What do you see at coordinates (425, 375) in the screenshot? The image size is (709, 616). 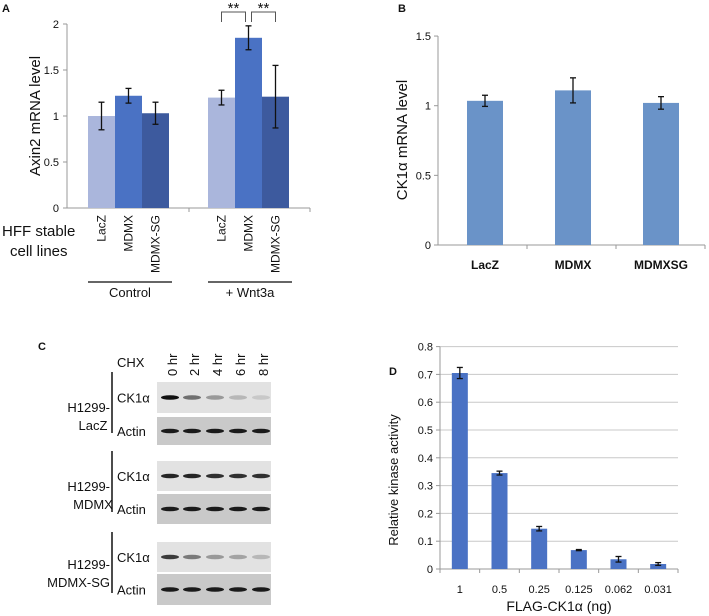 I see `d-y-tick-label: 0.7` at bounding box center [425, 375].